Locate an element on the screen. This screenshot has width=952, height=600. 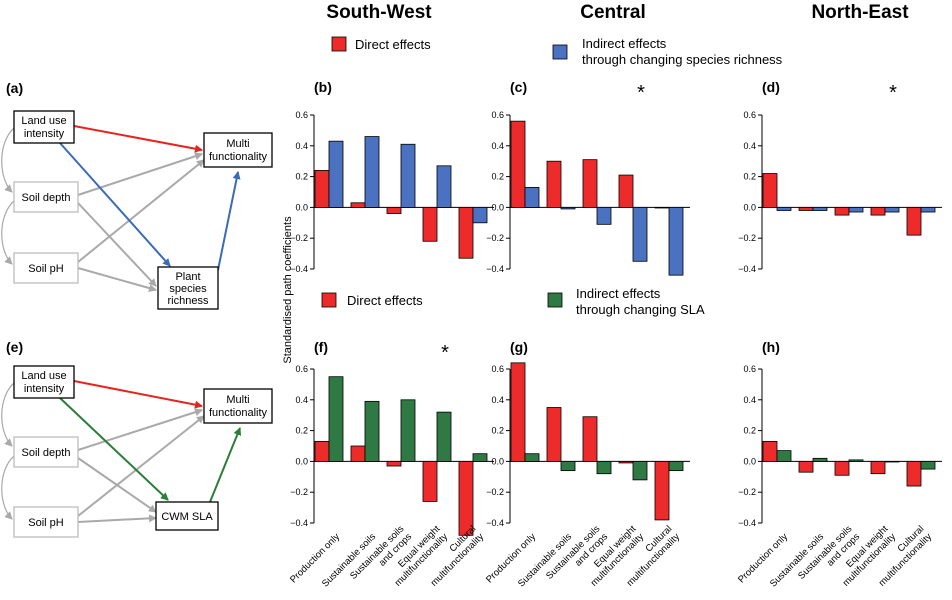
panel-label-d: (d) is located at coordinates (771, 87).